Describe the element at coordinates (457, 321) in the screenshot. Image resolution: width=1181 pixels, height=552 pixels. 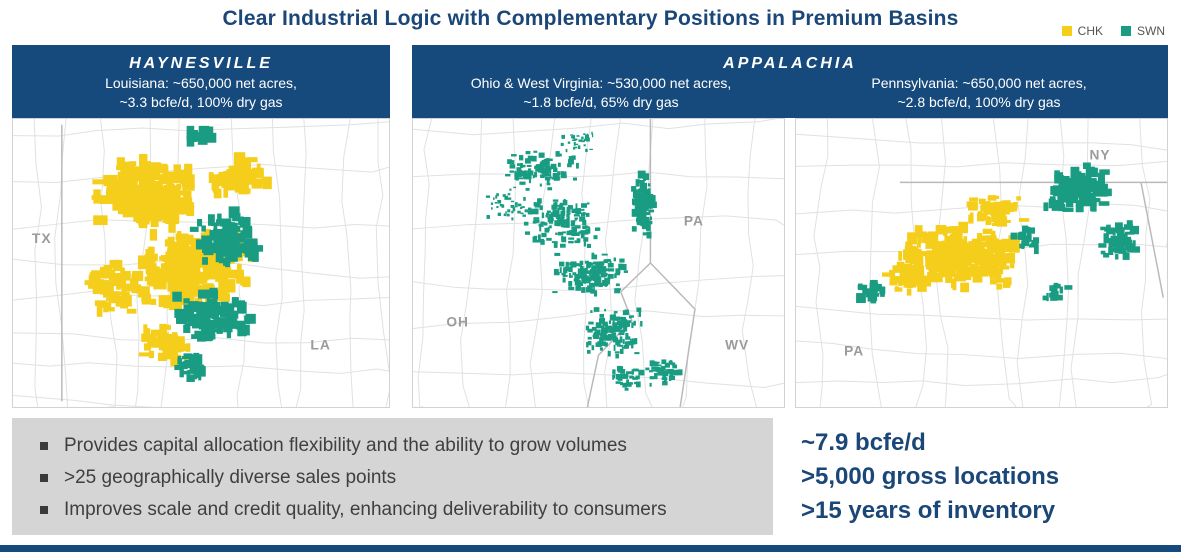
I see `svg-text: OH` at that location.